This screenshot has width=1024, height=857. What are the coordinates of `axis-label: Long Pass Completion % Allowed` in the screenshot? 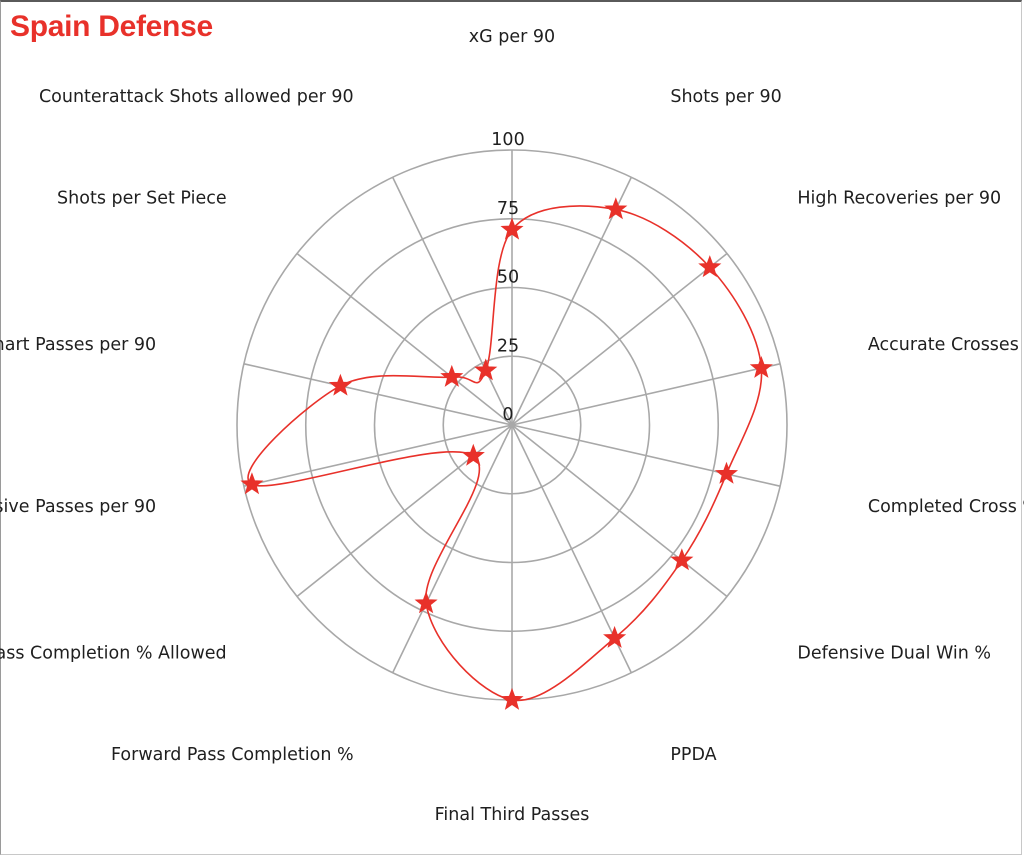 It's located at (113, 654).